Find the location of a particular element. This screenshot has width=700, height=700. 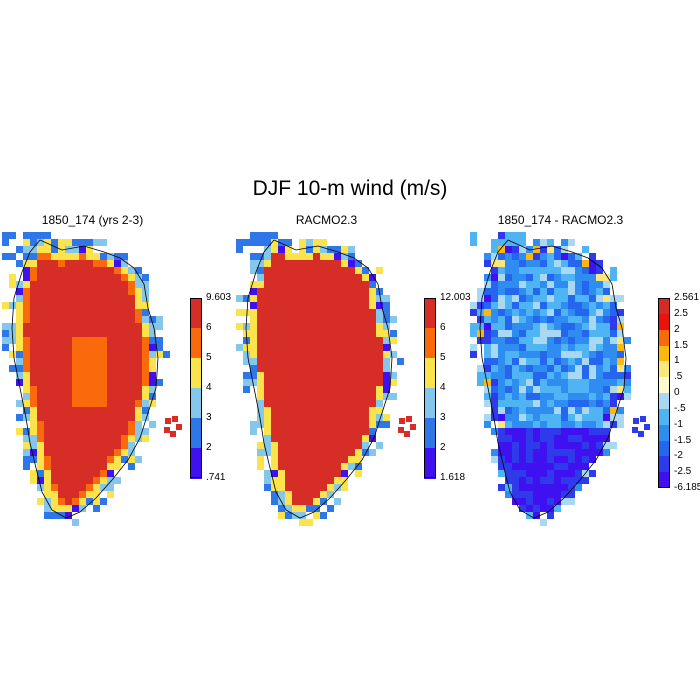

greenland-wind-map is located at coordinates (92, 379).